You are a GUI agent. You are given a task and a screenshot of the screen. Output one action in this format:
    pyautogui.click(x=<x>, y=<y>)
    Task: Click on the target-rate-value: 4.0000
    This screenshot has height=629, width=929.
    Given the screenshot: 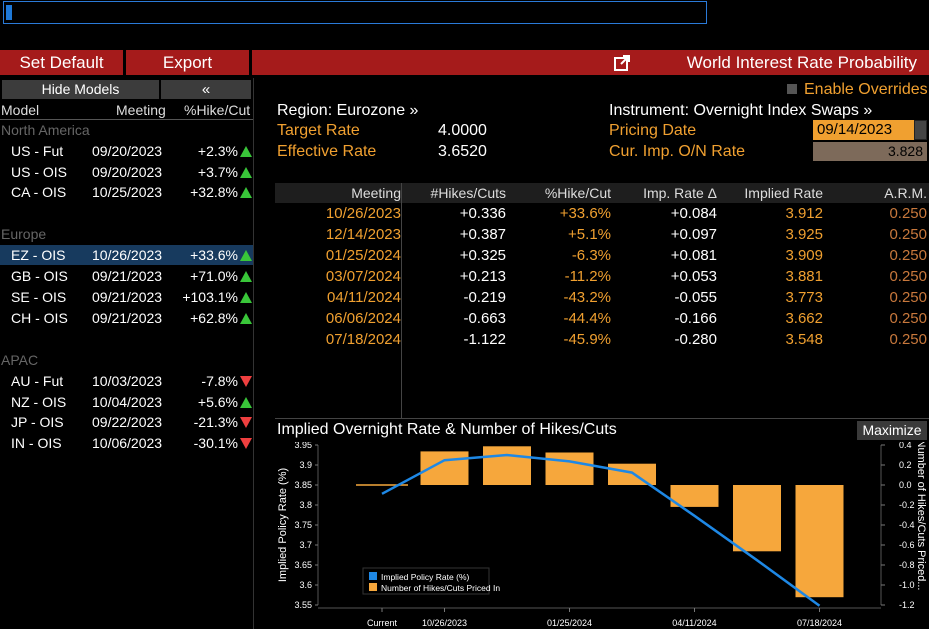 What is the action you would take?
    pyautogui.click(x=462, y=130)
    